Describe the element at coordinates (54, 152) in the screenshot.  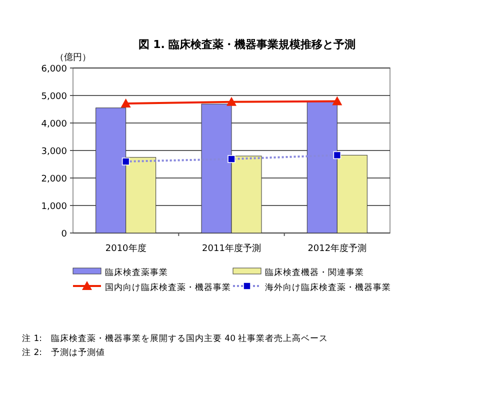
I see `y-tick-label: 3,000` at that location.